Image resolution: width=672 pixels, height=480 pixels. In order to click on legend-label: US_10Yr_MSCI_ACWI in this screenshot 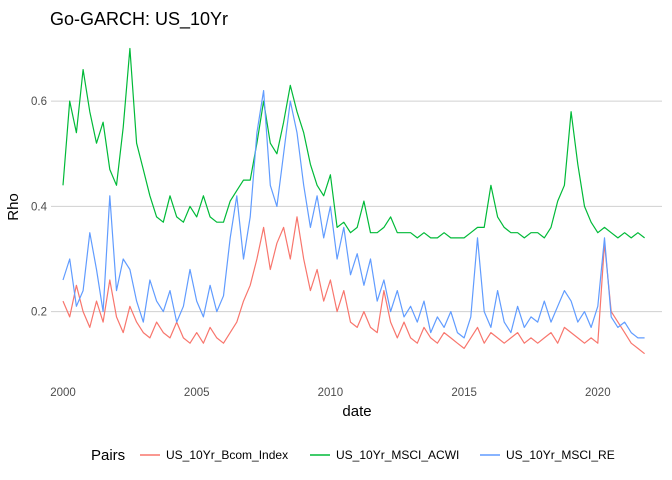, I will do `click(397, 455)`.